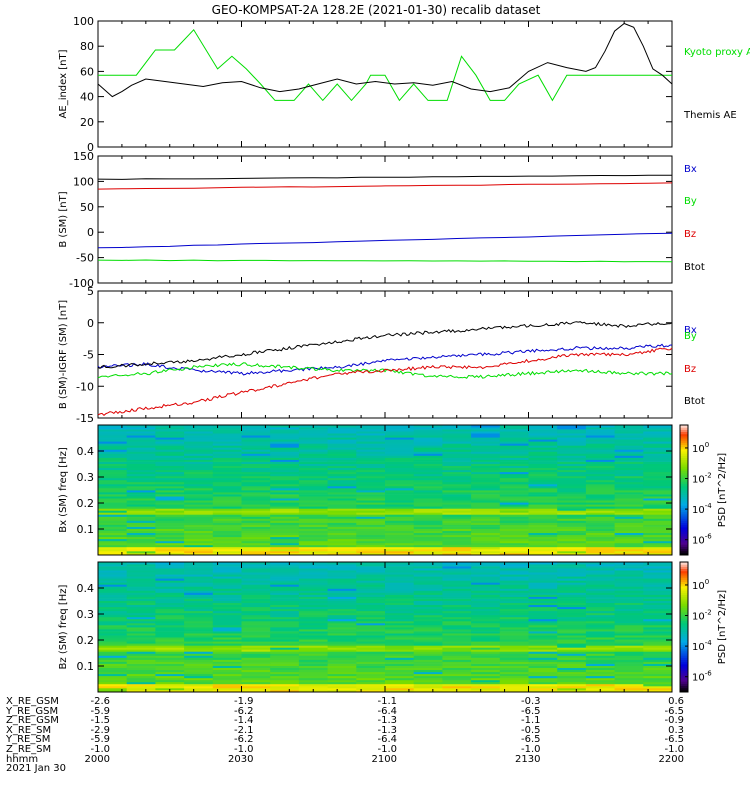  I want to click on series-line-bx, so click(385, 240).